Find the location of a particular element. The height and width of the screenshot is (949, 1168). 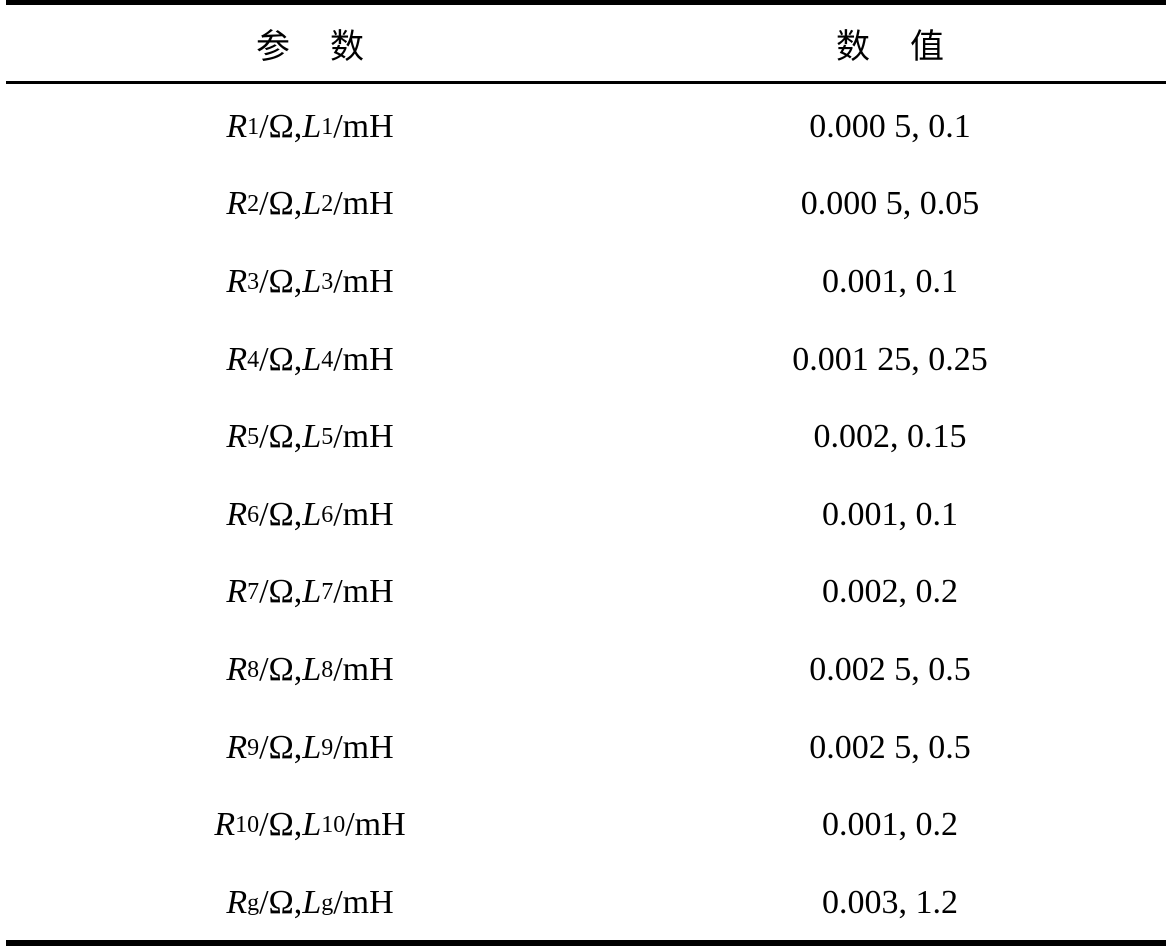

parameter-cell: R 8/Ω, L 8/mH is located at coordinates (310, 669).